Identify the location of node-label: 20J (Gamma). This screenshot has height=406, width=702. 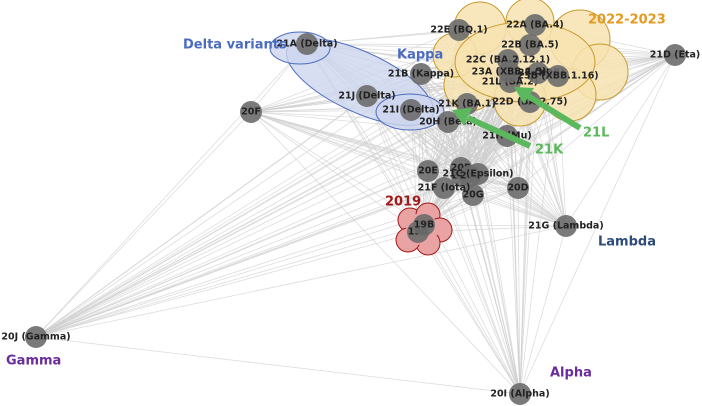
(35, 337).